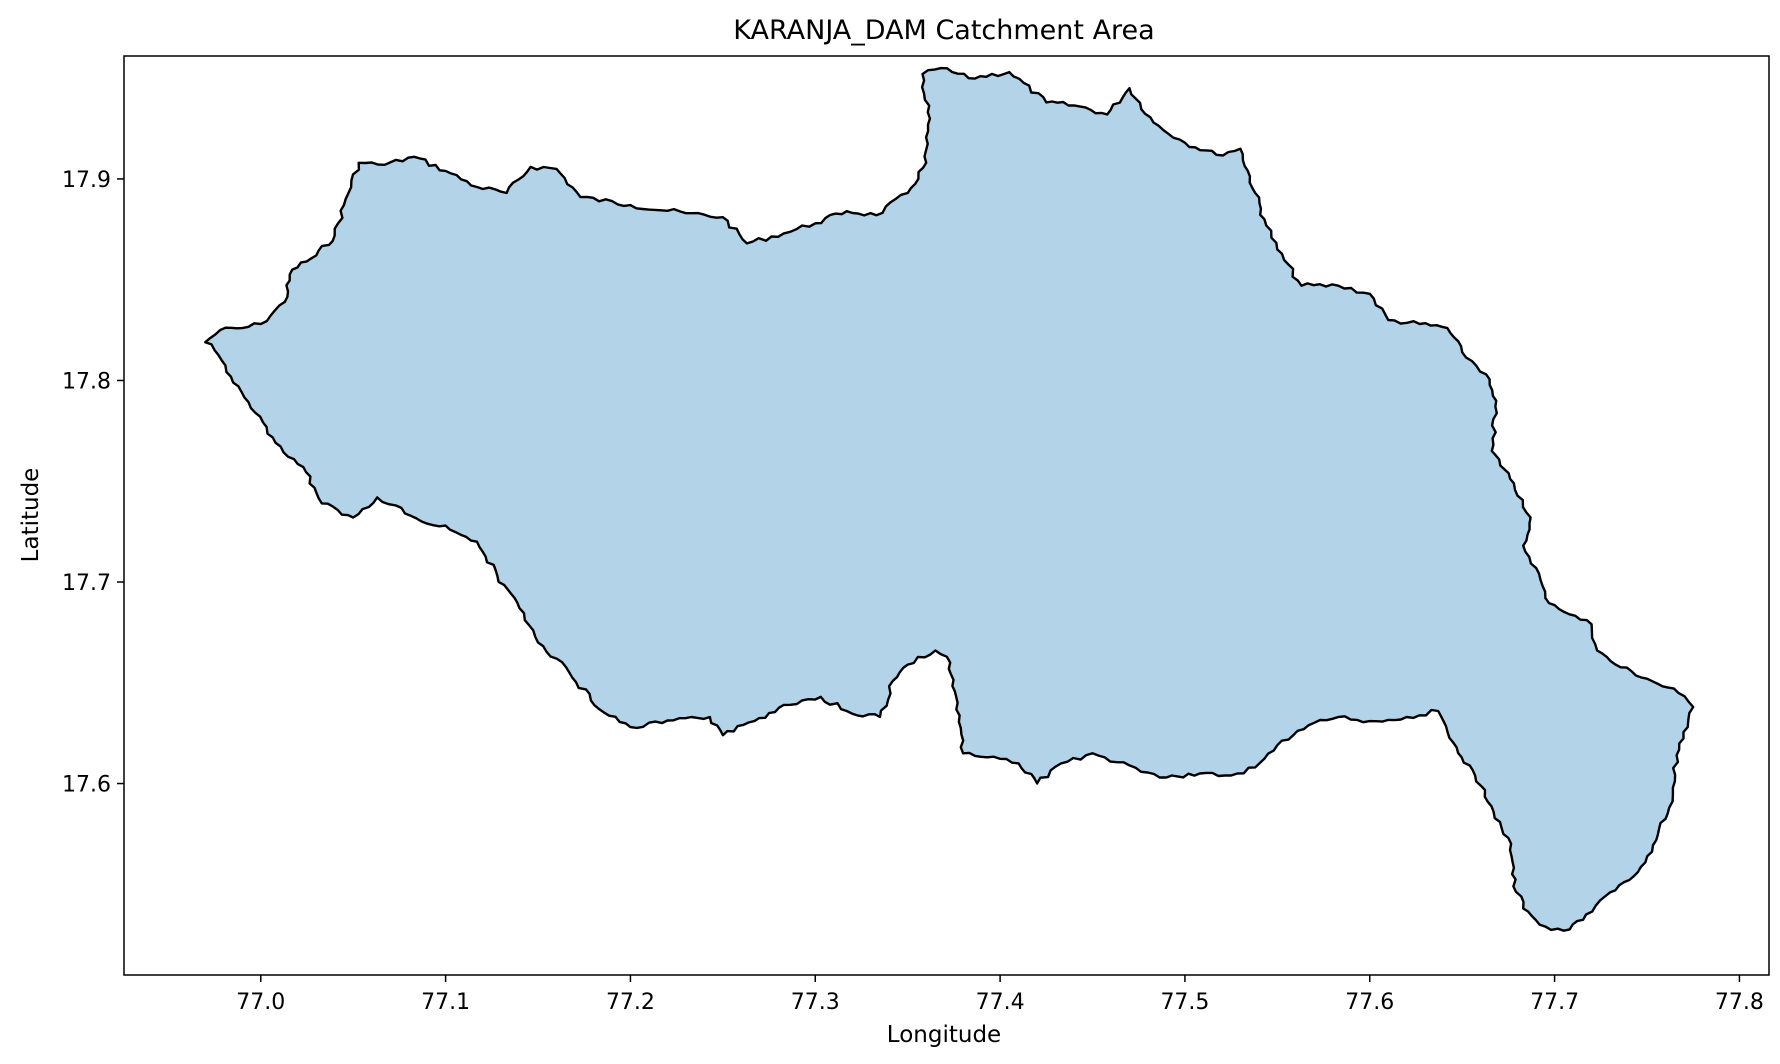  Describe the element at coordinates (31, 515) in the screenshot. I see `y-axis-label: Latitude` at that location.